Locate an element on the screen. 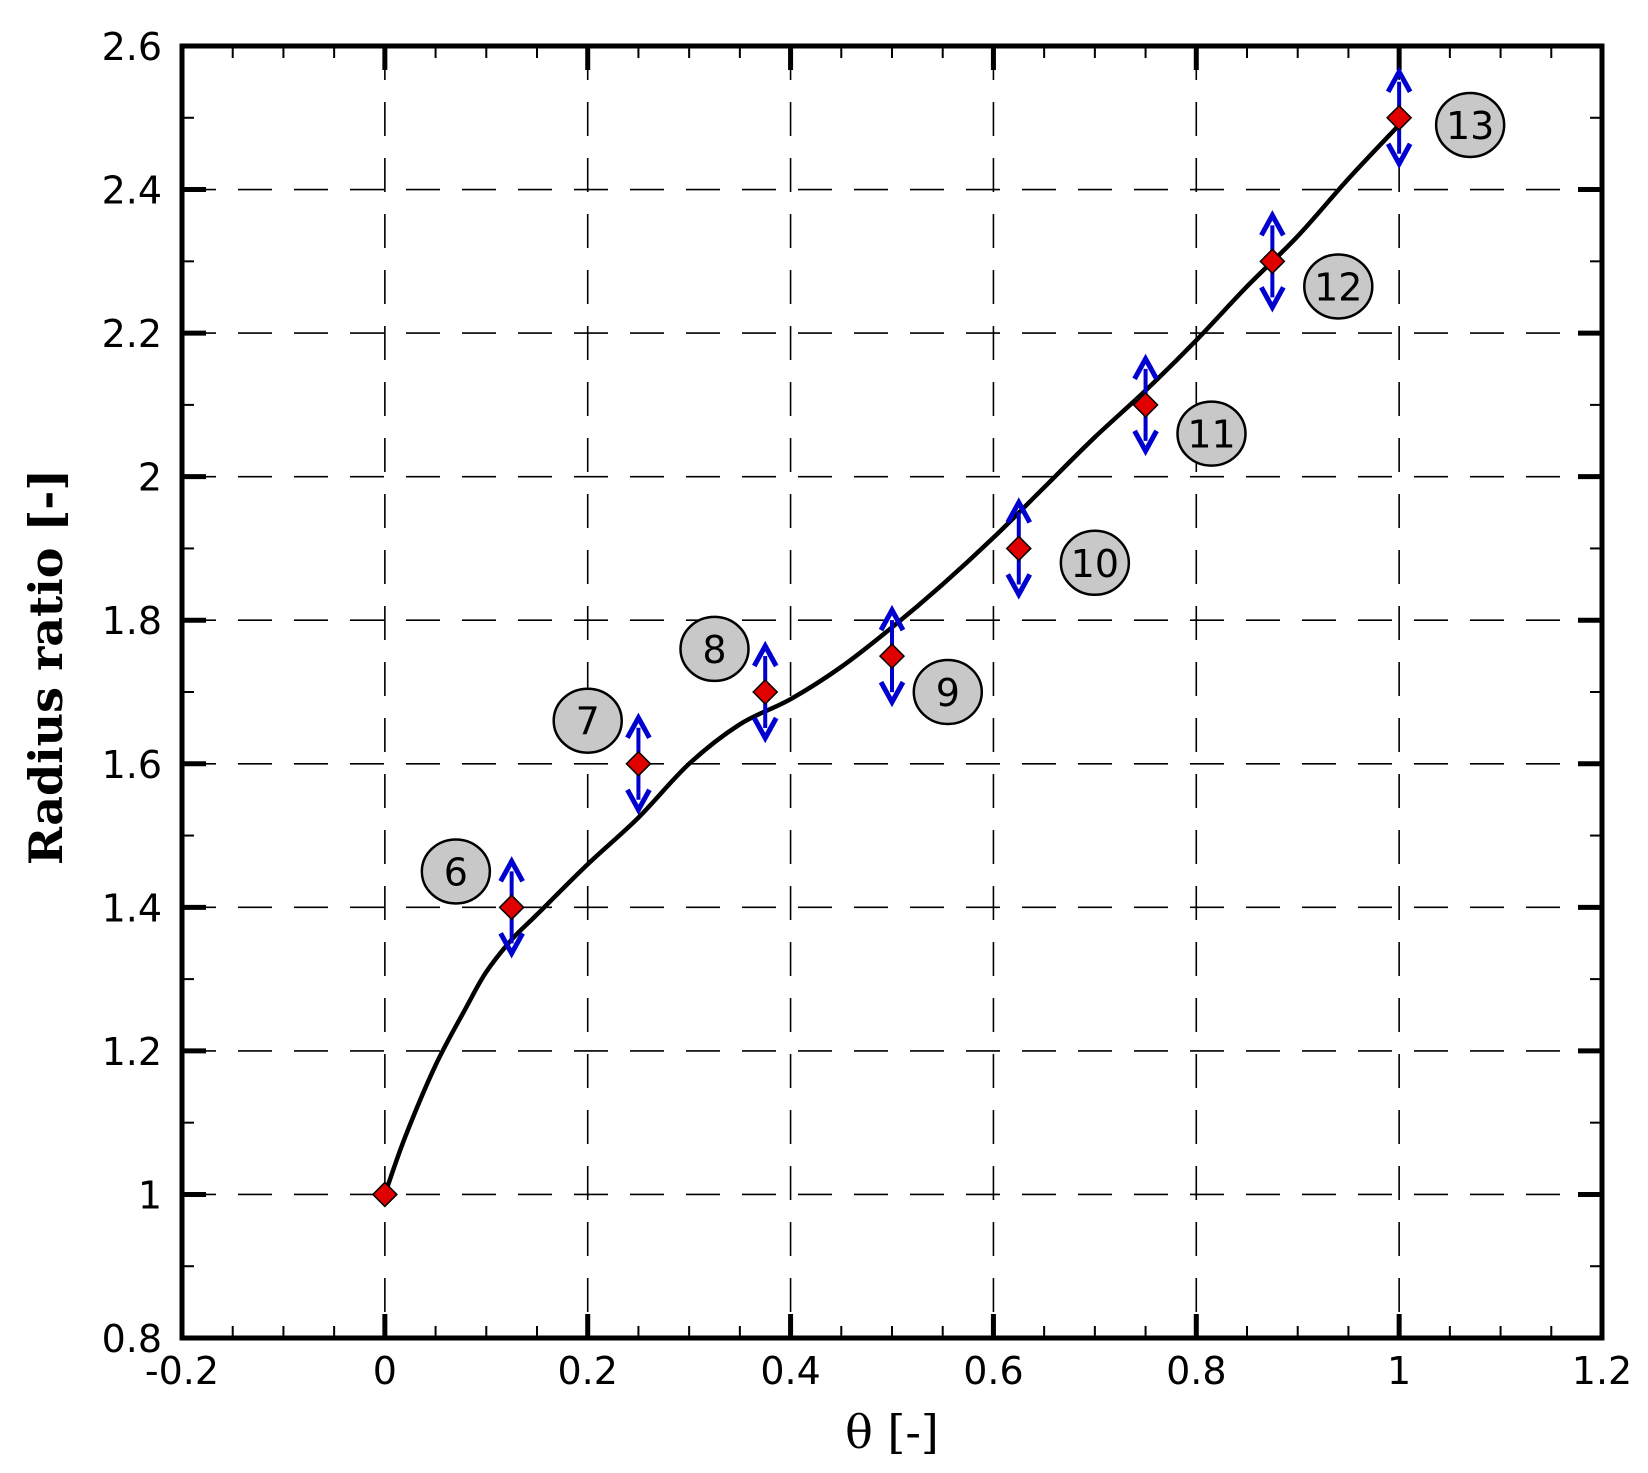 The height and width of the screenshot is (1473, 1648). point-label: 12 is located at coordinates (1338, 286).